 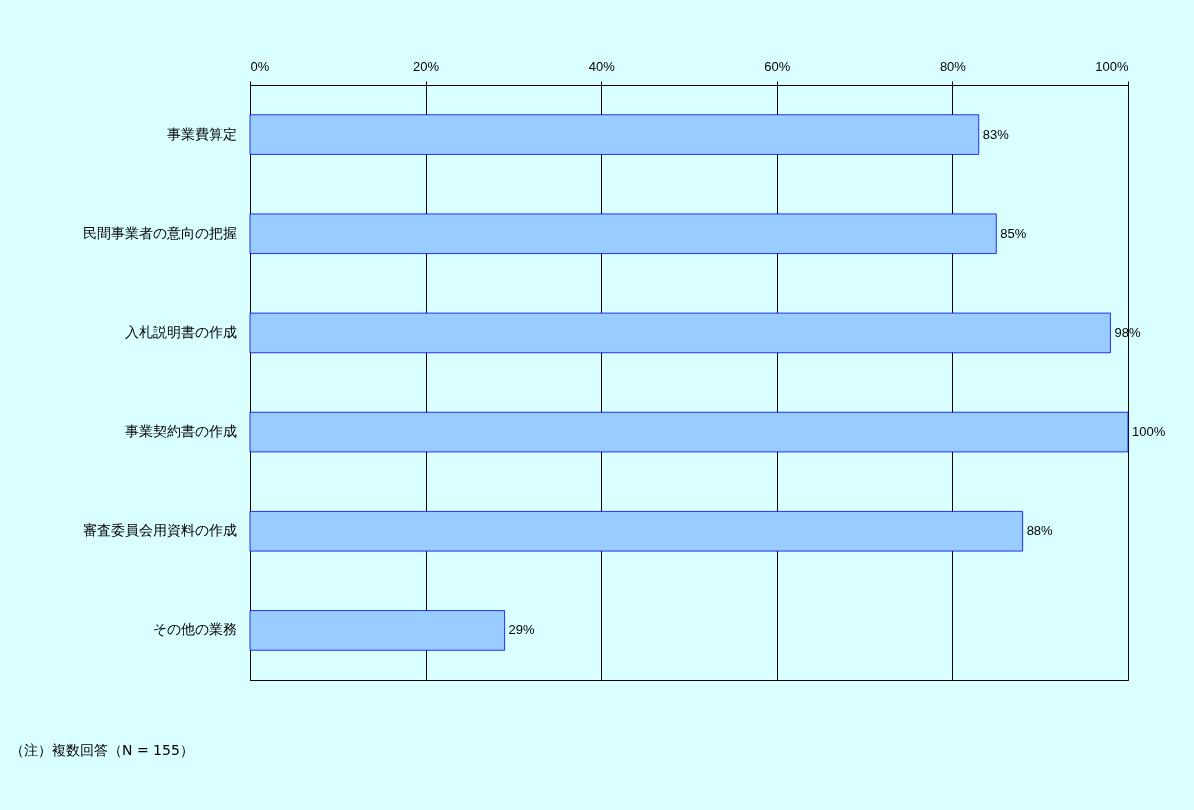 What do you see at coordinates (180, 431) in the screenshot?
I see `y-tick-label: 事業契約書の作成` at bounding box center [180, 431].